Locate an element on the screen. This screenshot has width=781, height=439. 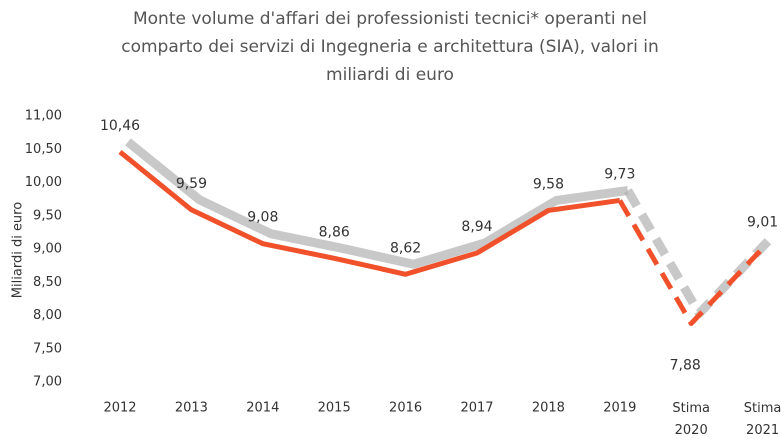
y-tick-label: 11,00 is located at coordinates (43, 116).